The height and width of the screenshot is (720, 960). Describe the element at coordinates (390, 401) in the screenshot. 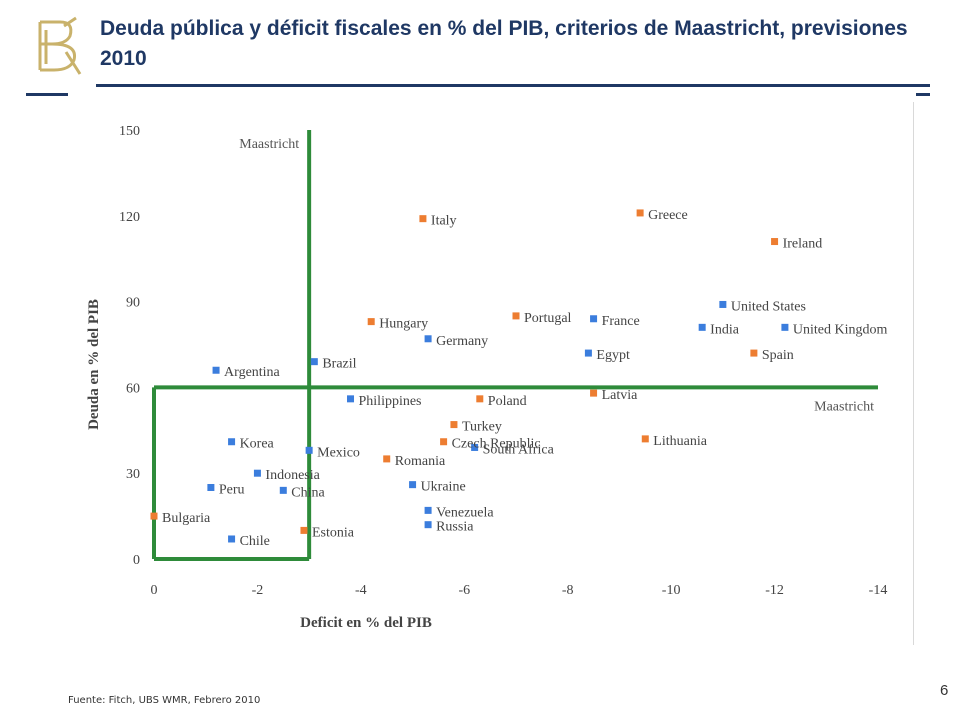

I see `data-point-label: Philippines` at that location.